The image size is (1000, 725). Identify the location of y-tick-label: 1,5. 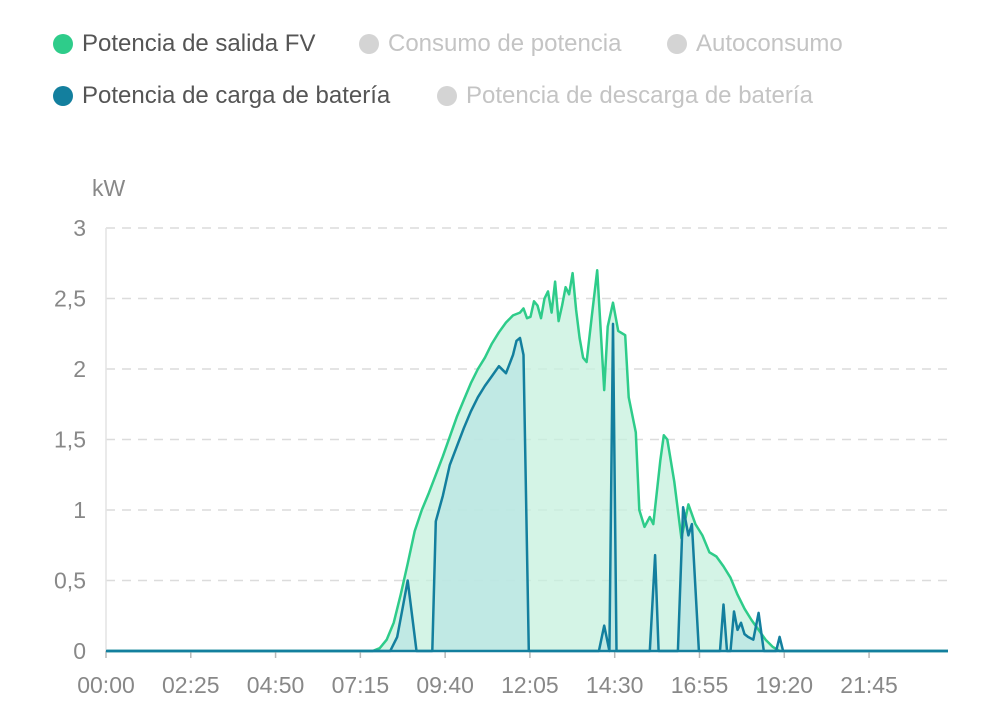
(70, 440).